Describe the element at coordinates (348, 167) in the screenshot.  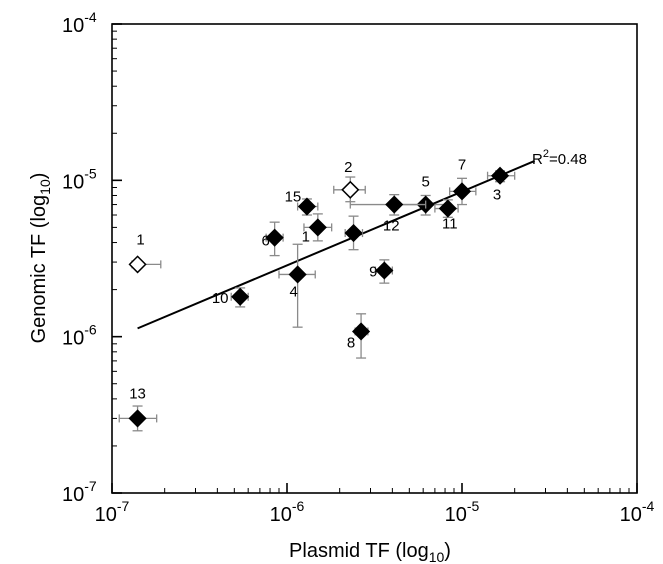
I see `point-label: 2` at that location.